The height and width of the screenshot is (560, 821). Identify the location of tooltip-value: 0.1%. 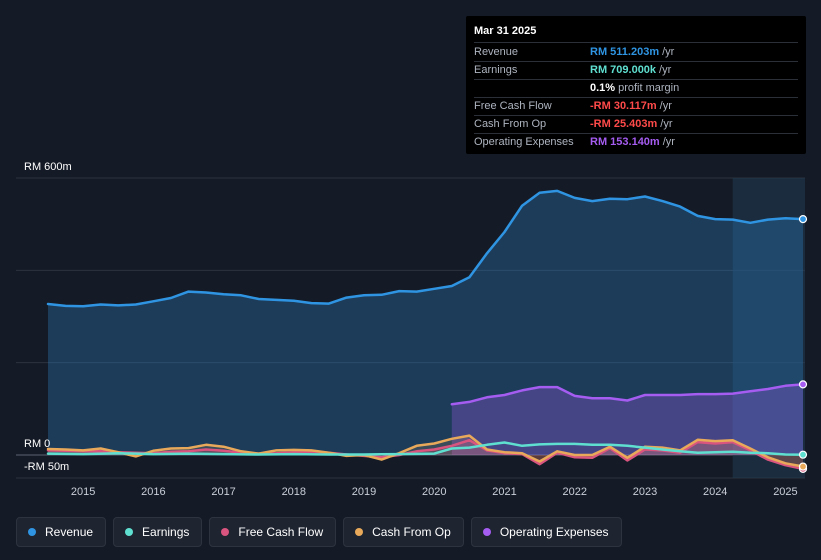
(603, 88).